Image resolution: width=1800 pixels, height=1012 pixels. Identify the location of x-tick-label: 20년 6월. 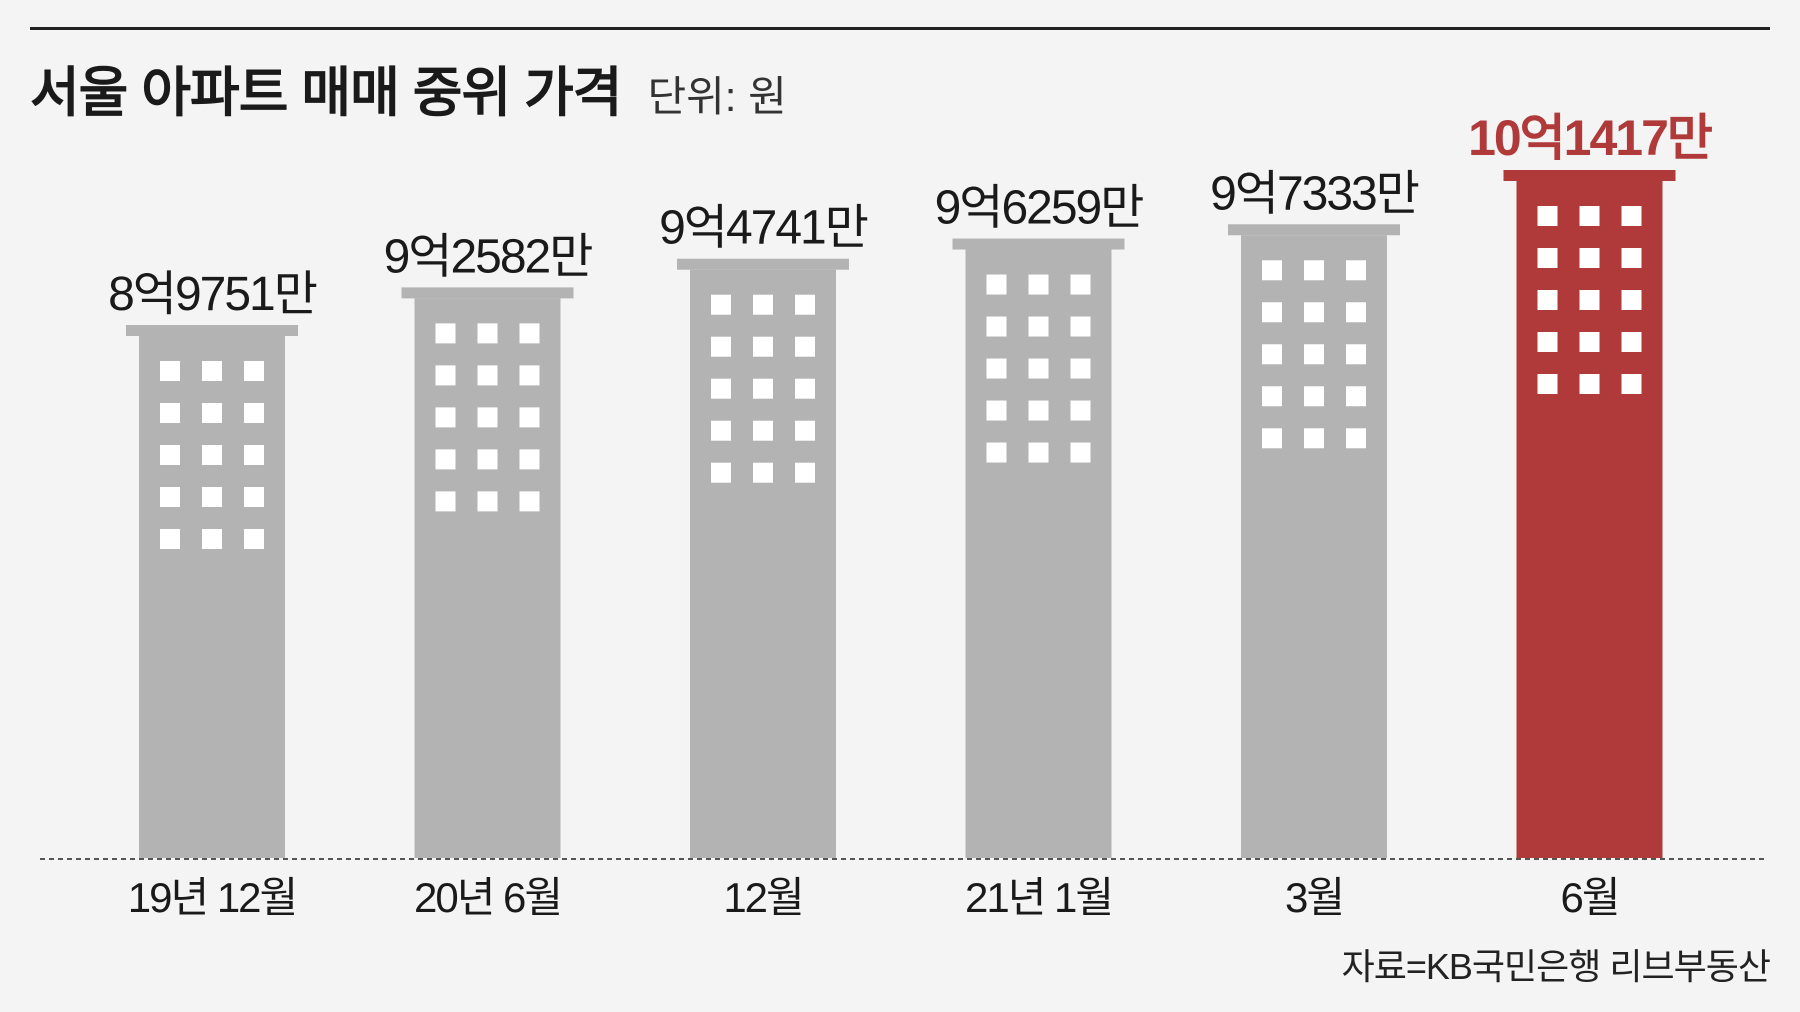
(487, 897).